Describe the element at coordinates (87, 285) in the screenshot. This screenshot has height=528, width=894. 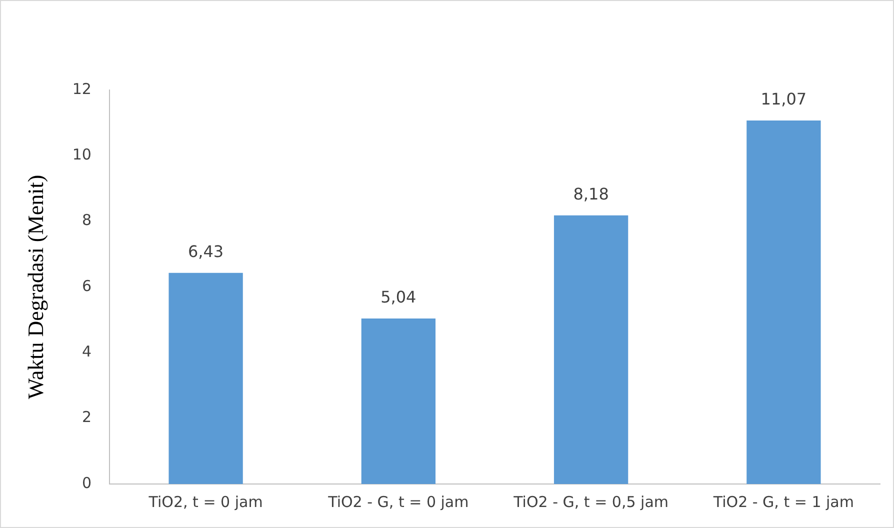
I see `y-tick-label: 6` at that location.